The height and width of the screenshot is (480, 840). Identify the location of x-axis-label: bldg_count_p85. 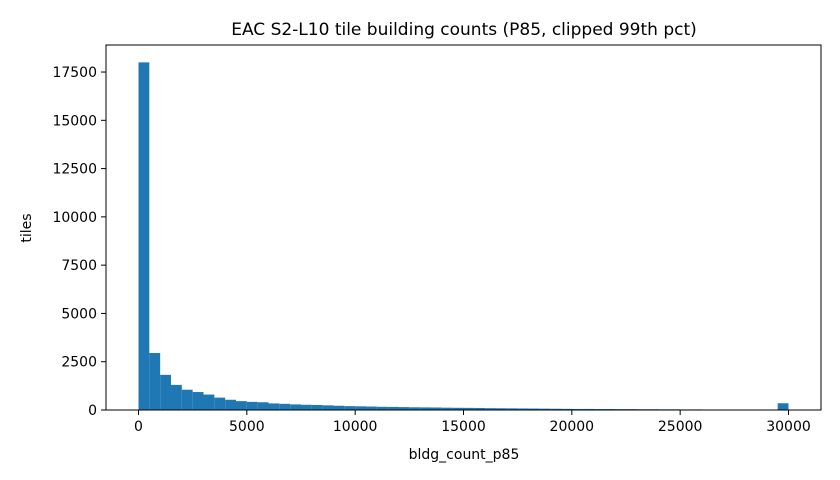
(464, 455).